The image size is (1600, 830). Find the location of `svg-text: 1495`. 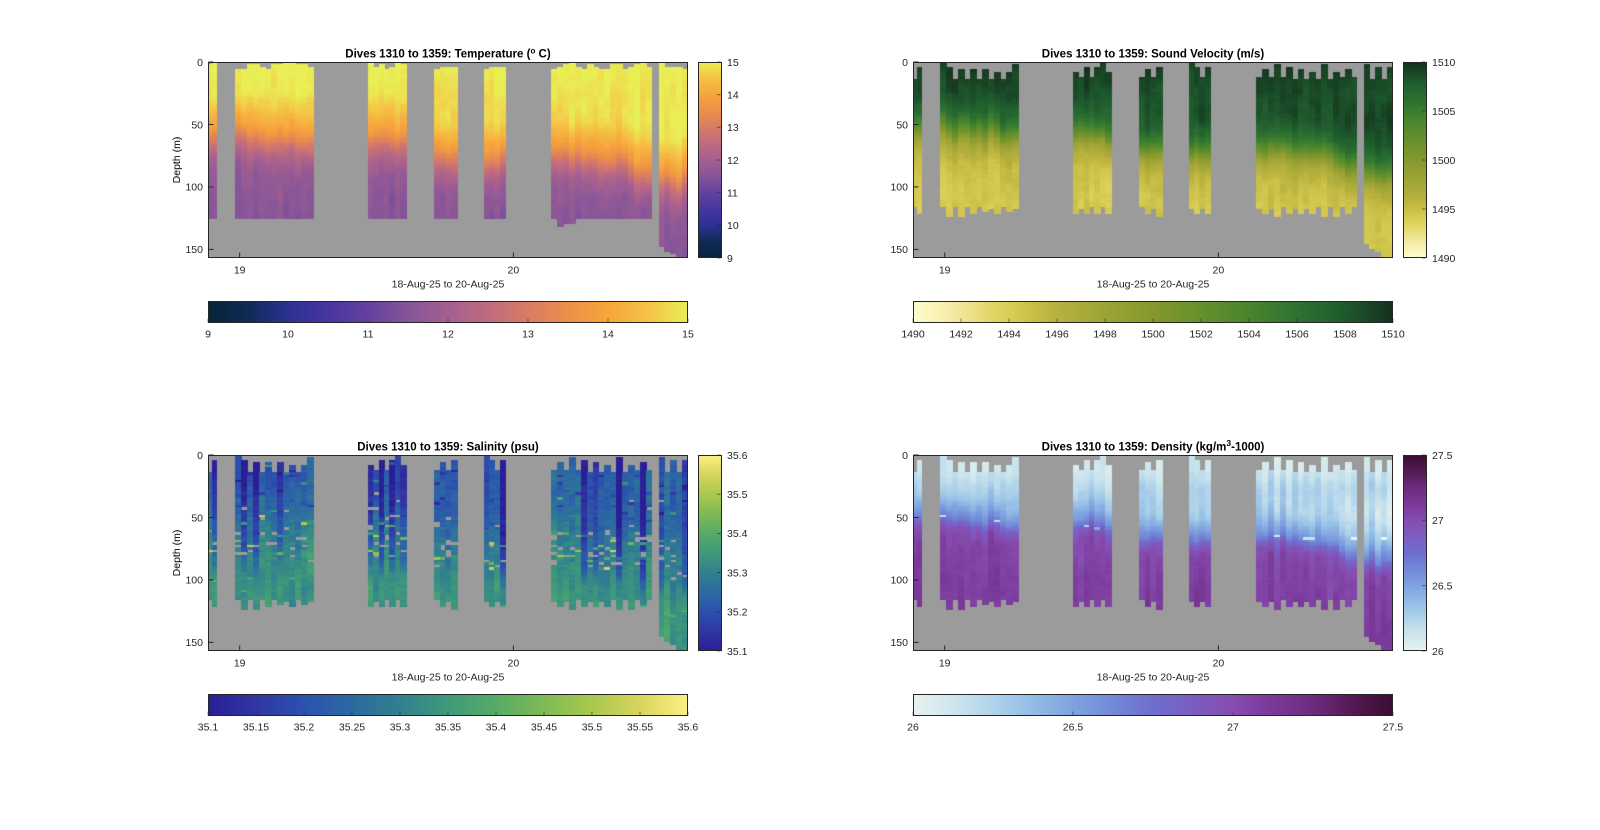

svg-text: 1495 is located at coordinates (1444, 210).